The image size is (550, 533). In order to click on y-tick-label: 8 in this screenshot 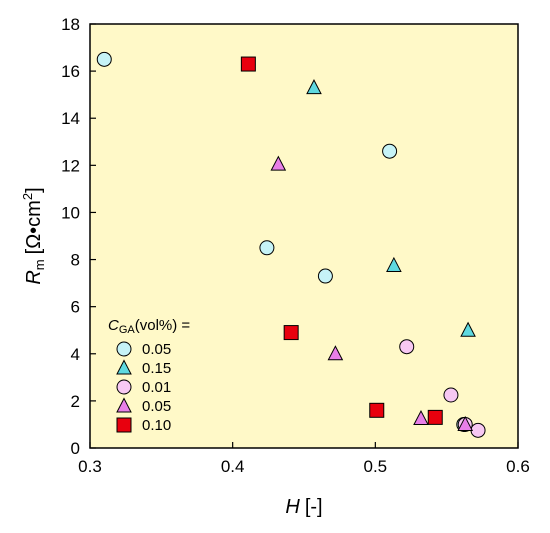, I will do `click(75, 260)`.